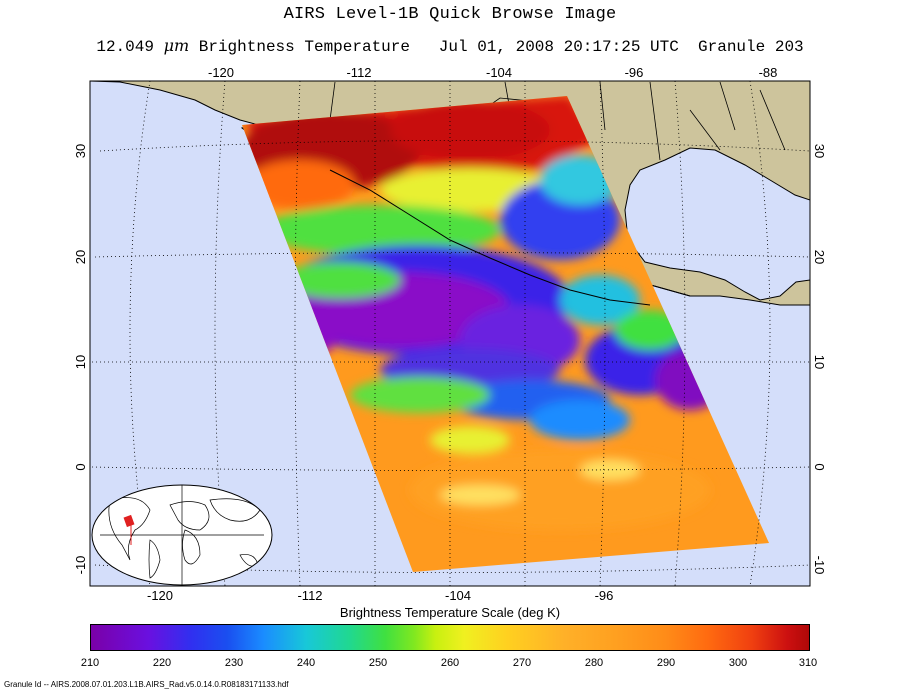 The height and width of the screenshot is (695, 900). What do you see at coordinates (160, 595) in the screenshot?
I see `bottom-lon-label: -120` at bounding box center [160, 595].